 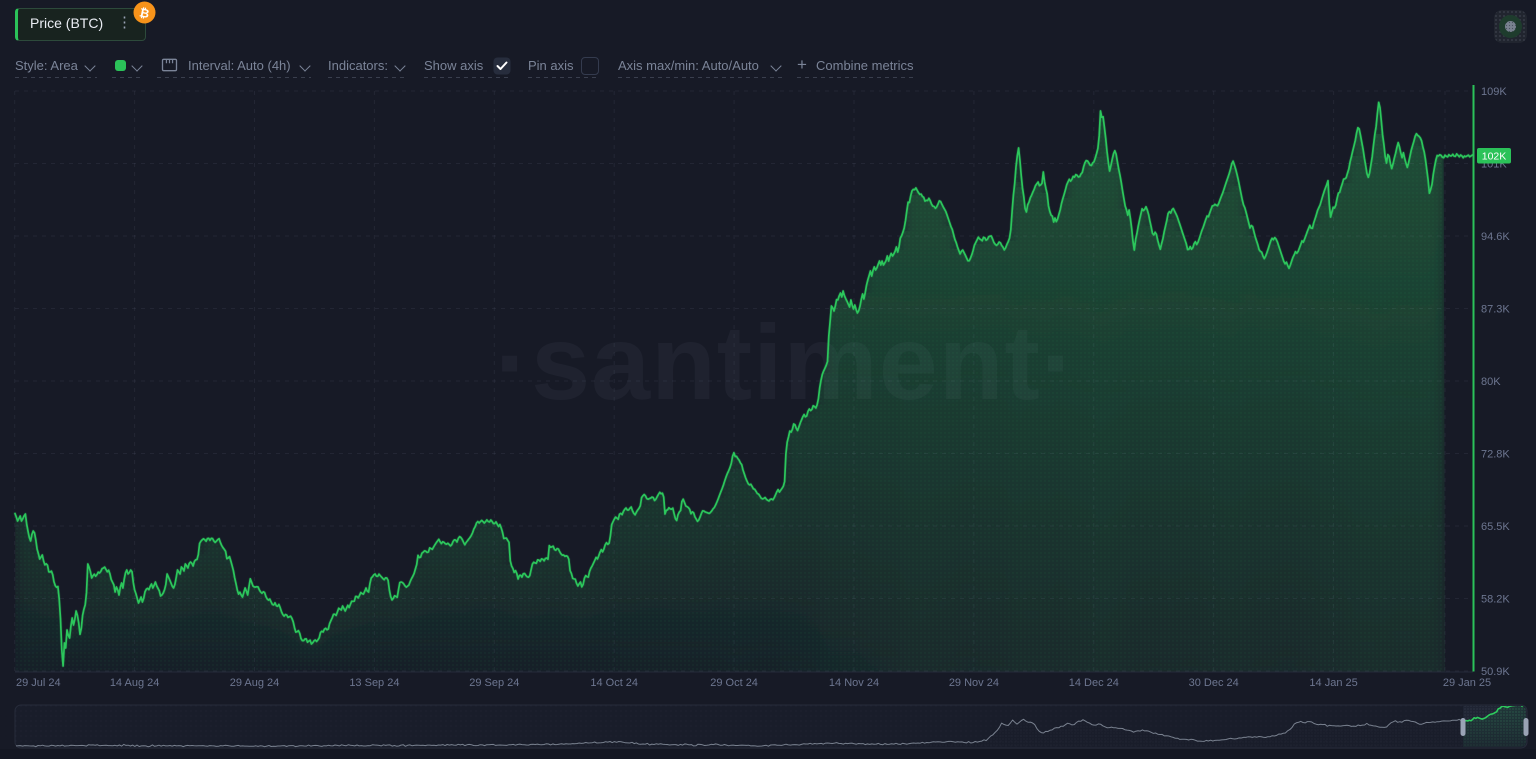 What do you see at coordinates (374, 683) in the screenshot?
I see `svg-text: 13 Sep 24` at bounding box center [374, 683].